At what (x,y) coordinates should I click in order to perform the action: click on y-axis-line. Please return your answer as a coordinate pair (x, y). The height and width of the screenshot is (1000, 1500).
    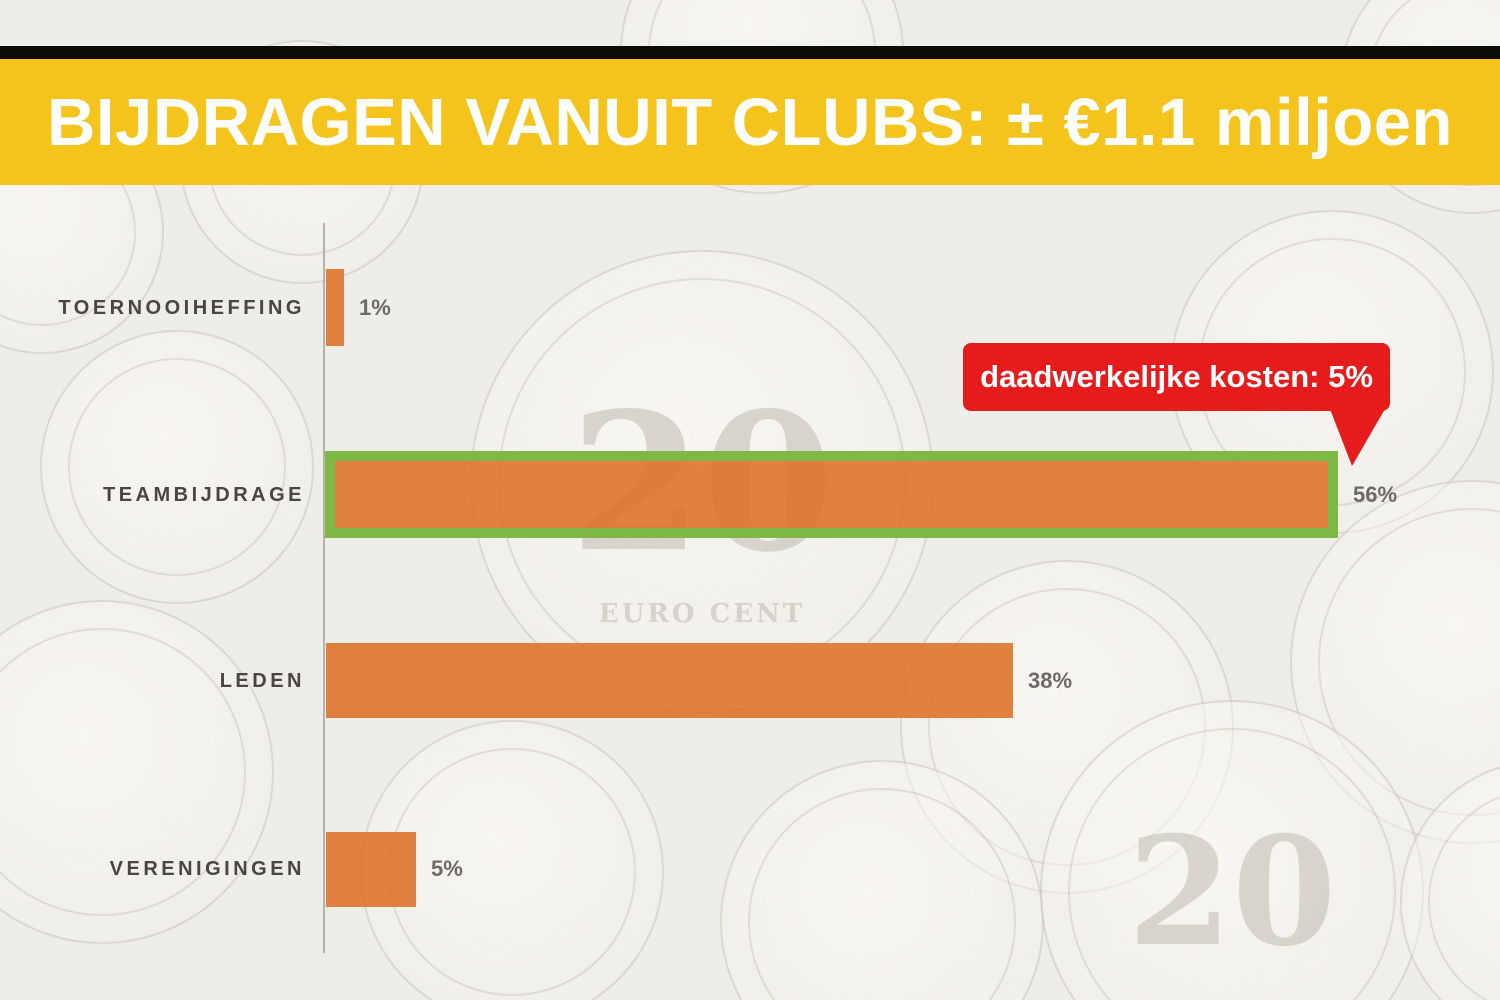
    Looking at the image, I should click on (324, 588).